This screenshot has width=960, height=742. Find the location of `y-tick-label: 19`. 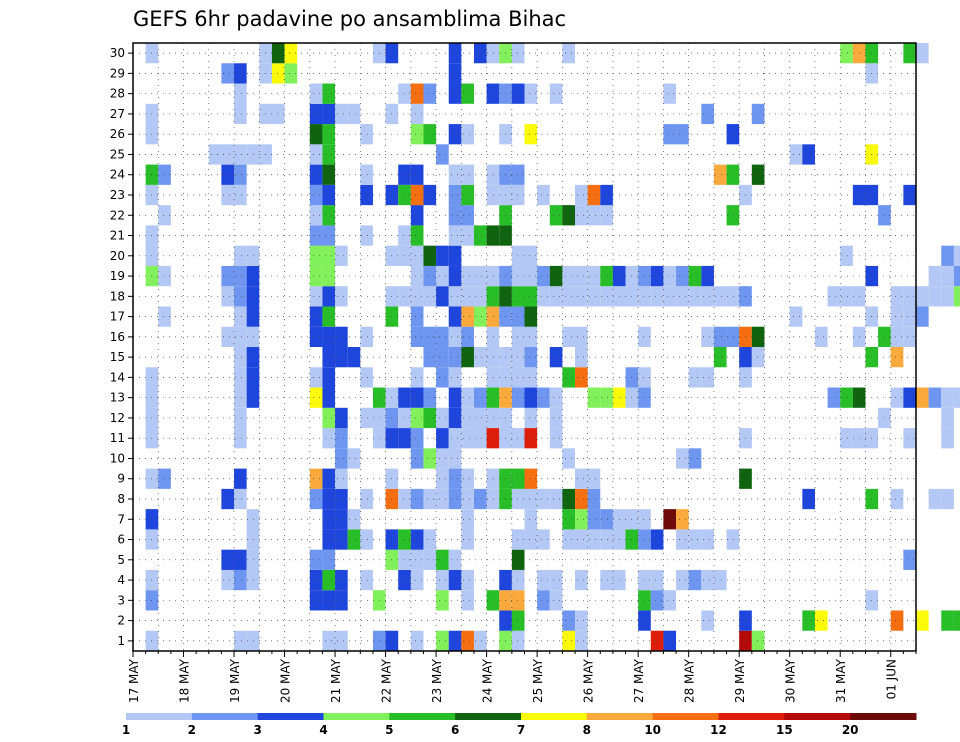

y-tick-label: 19 is located at coordinates (117, 276).